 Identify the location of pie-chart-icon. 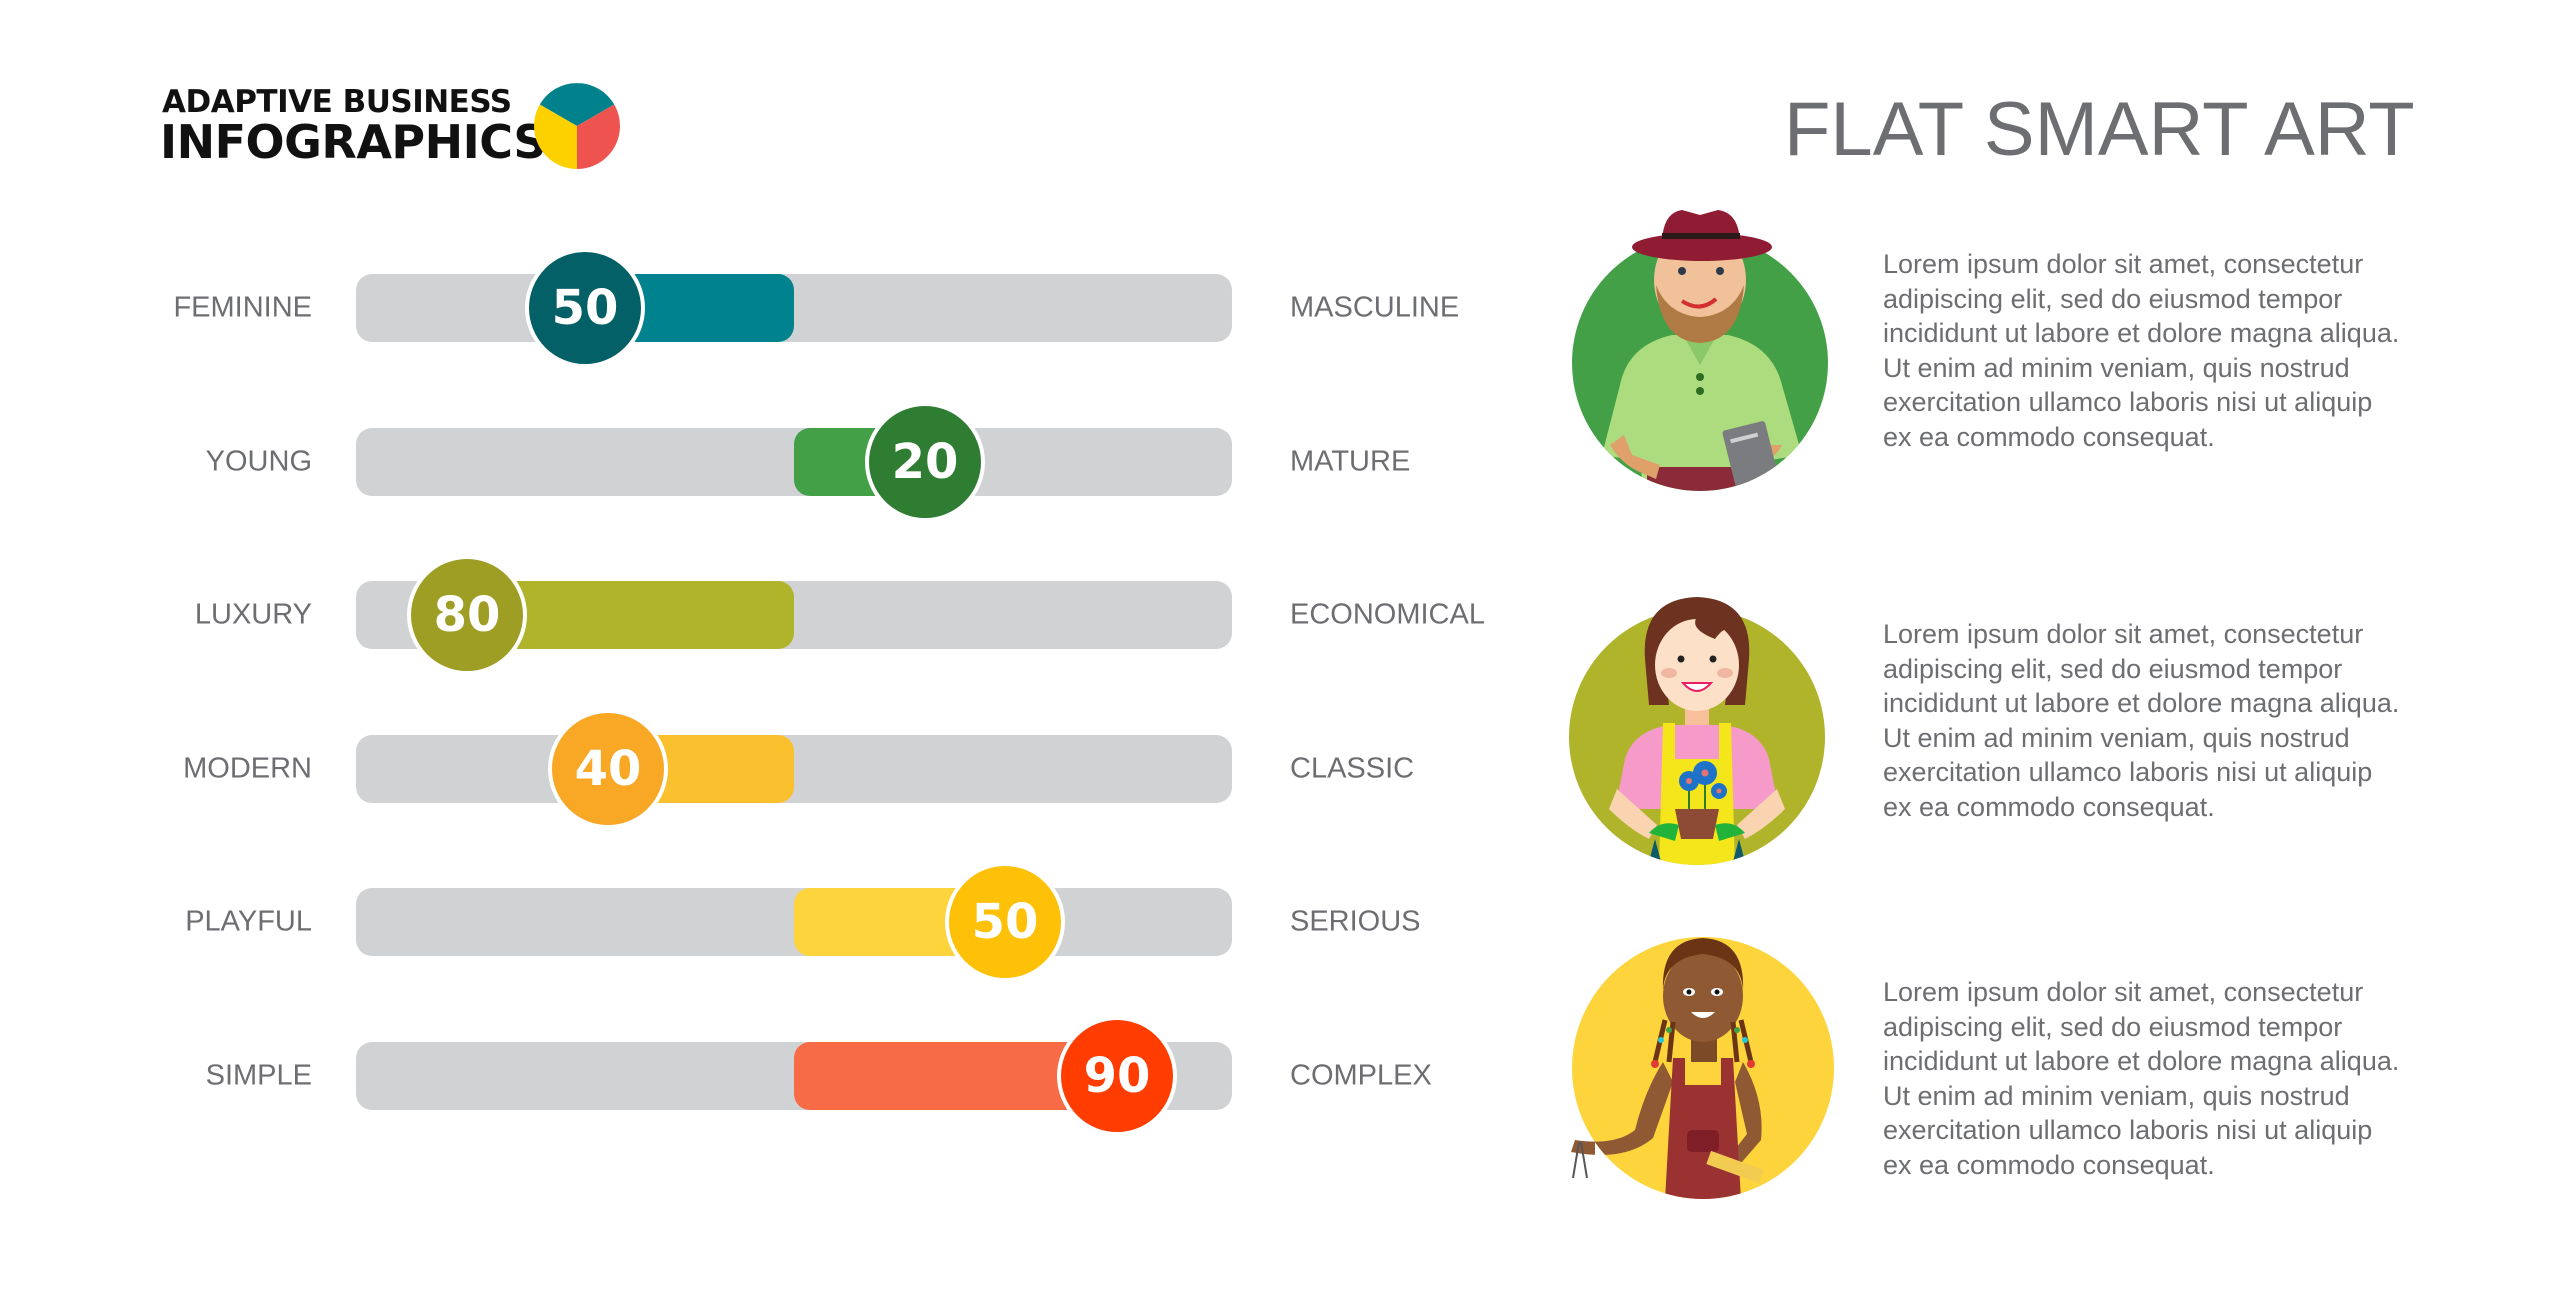
(577, 126).